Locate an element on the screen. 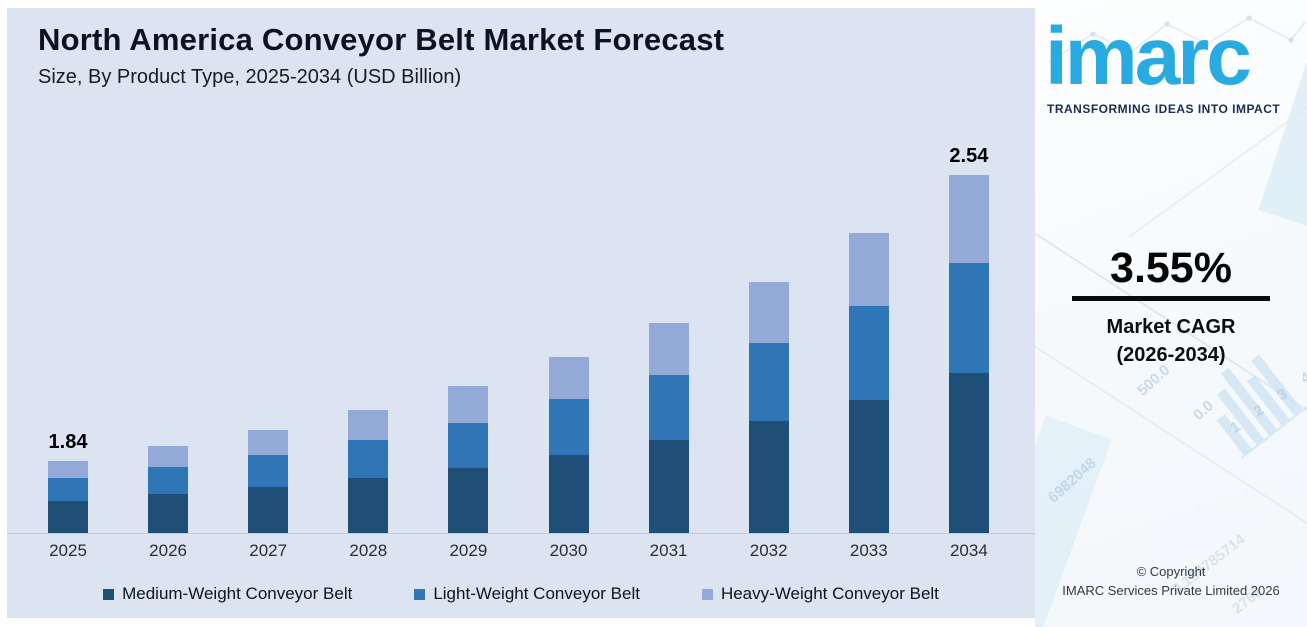 Image resolution: width=1307 pixels, height=627 pixels. cagr-value: 3.55% is located at coordinates (1171, 268).